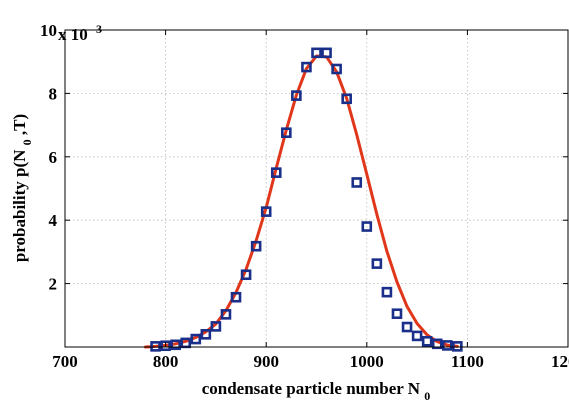  What do you see at coordinates (266, 361) in the screenshot?
I see `x-tick-label: 900` at bounding box center [266, 361].